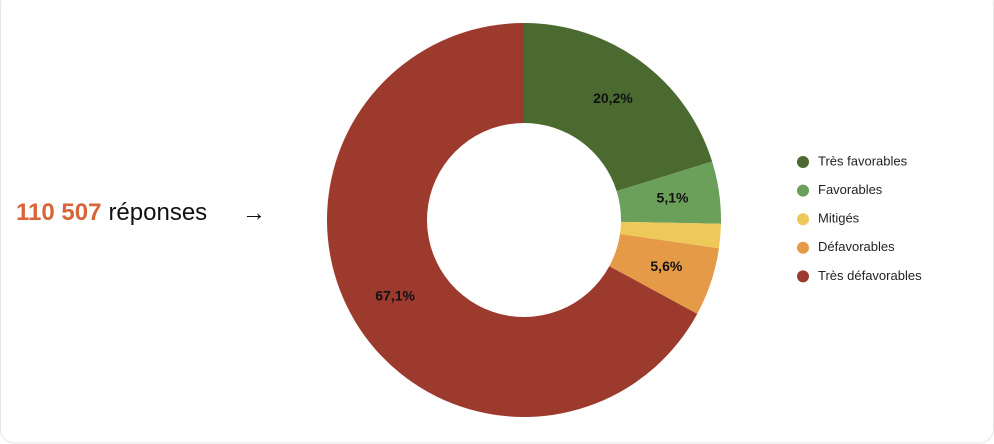 The width and height of the screenshot is (994, 444). I want to click on response-count: 110 507, so click(58, 212).